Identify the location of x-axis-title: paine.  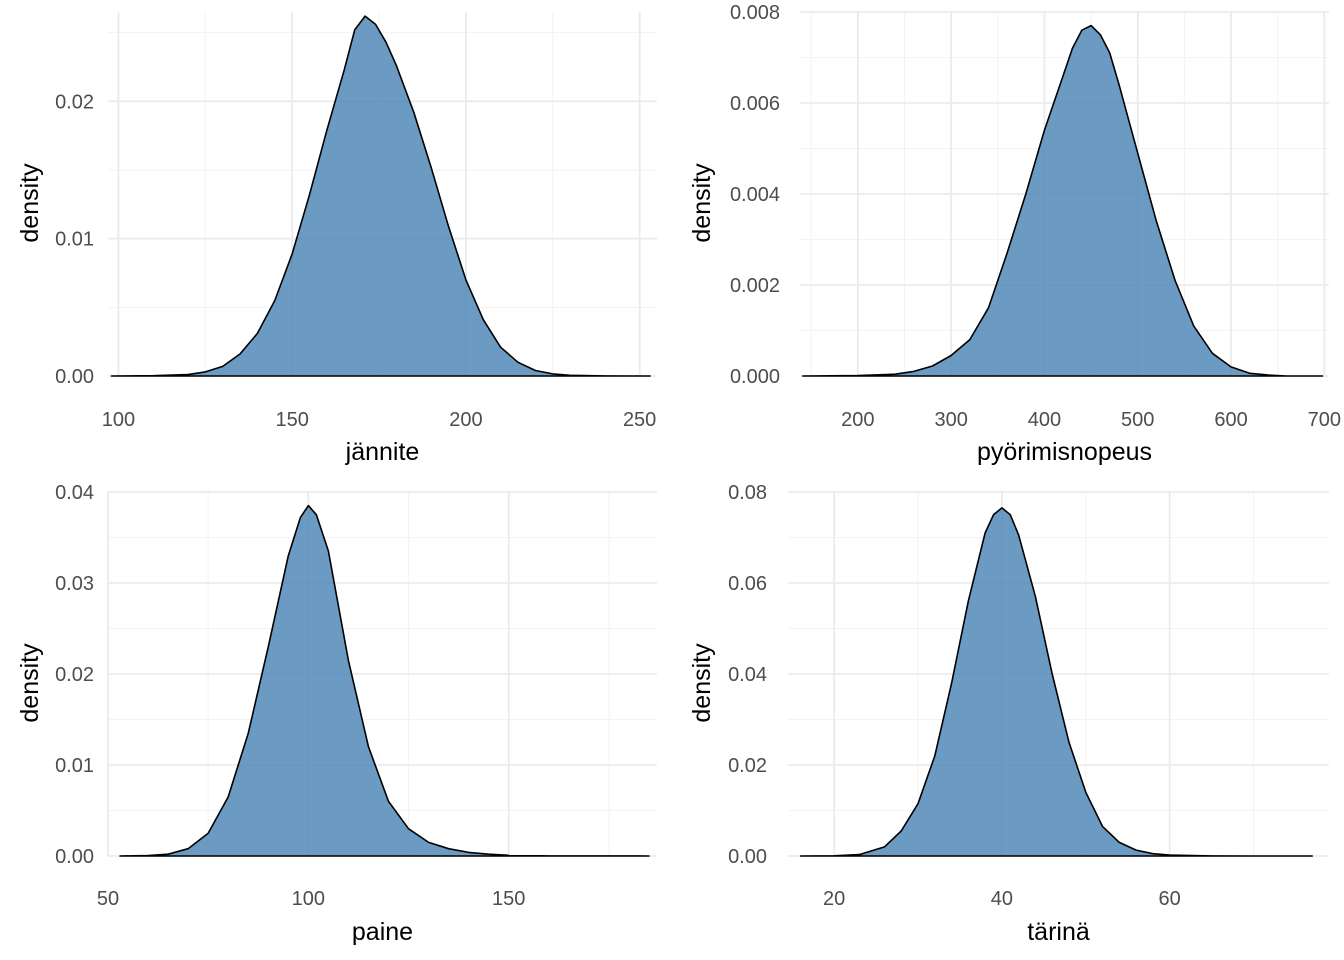
(382, 932).